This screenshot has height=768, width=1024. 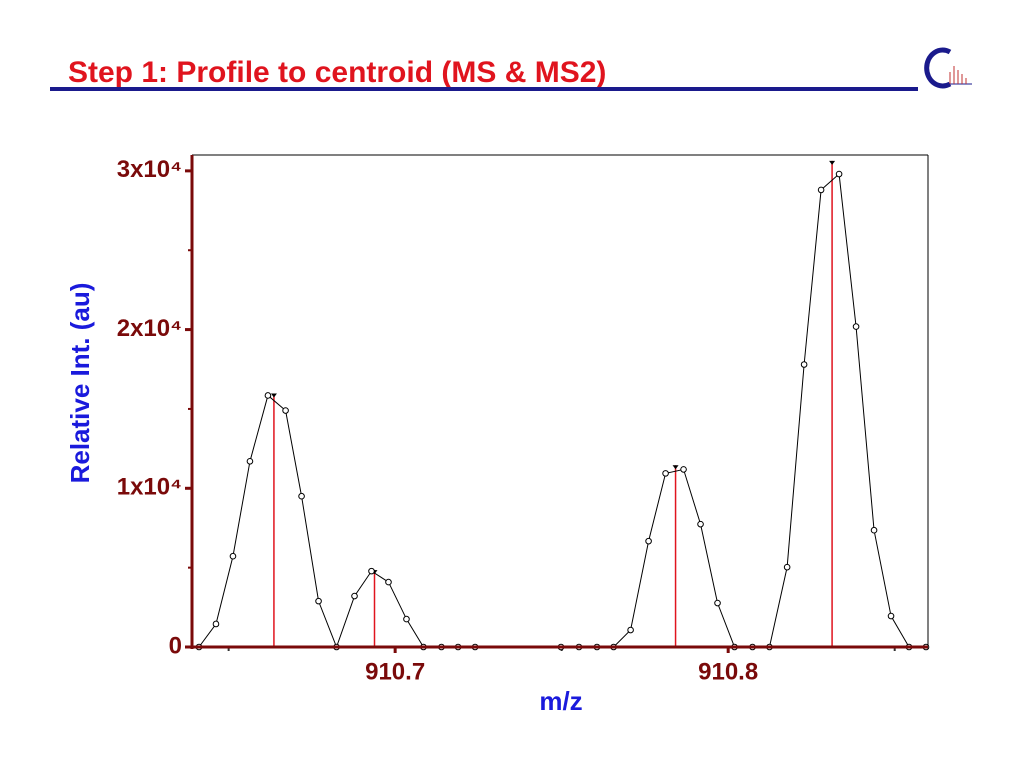 I want to click on x-axis-title: m/z, so click(x=560, y=701).